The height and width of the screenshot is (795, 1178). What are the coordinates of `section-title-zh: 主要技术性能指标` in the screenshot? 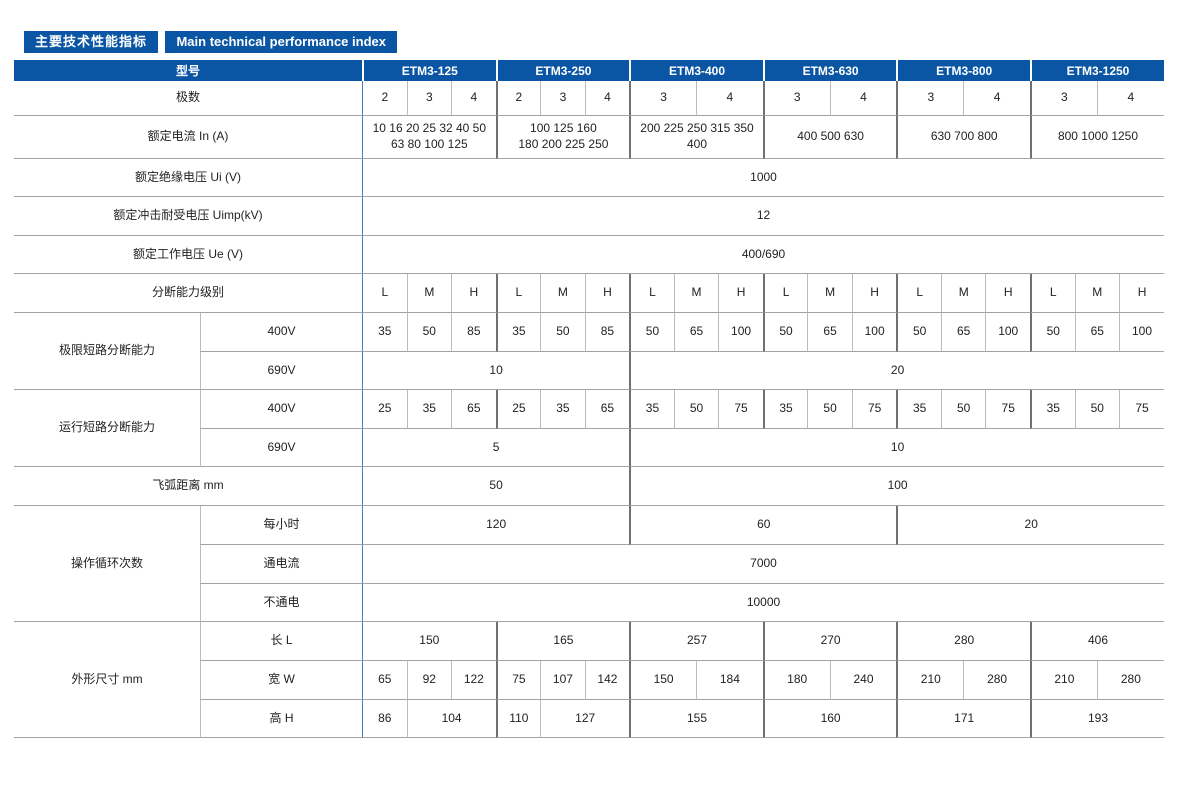 It's located at (91, 42).